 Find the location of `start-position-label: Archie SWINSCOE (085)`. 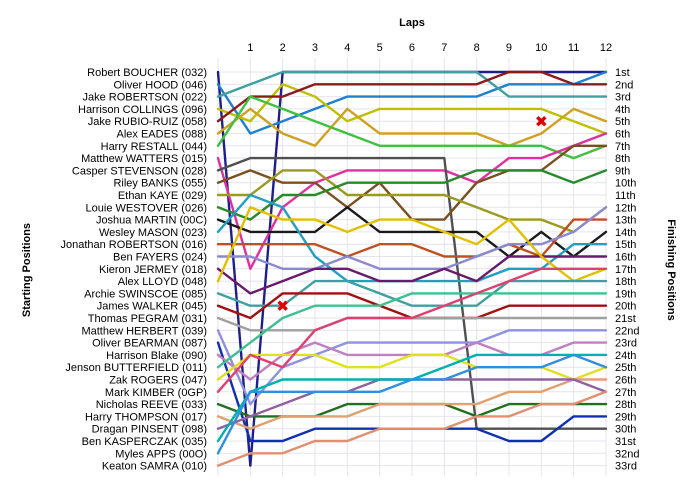

start-position-label: Archie SWINSCOE (085) is located at coordinates (145, 294).